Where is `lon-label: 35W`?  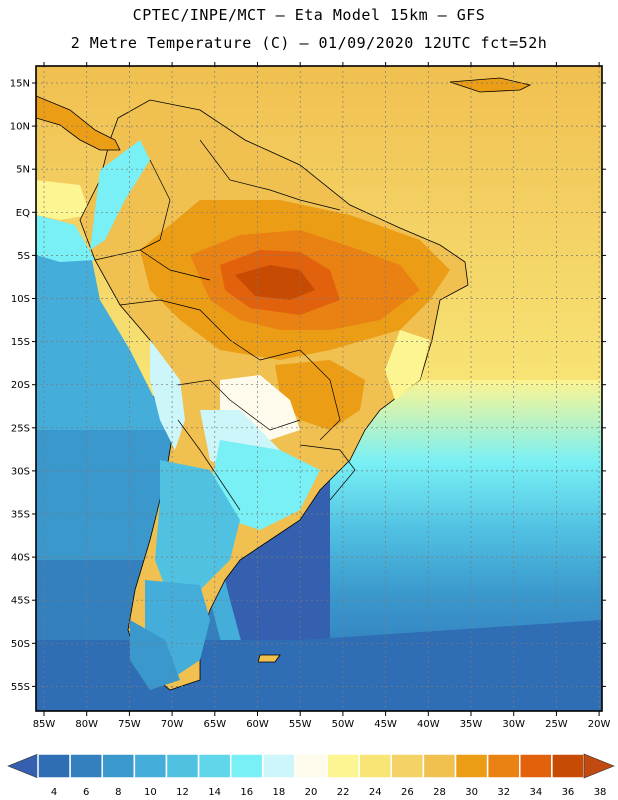 lon-label: 35W is located at coordinates (471, 724).